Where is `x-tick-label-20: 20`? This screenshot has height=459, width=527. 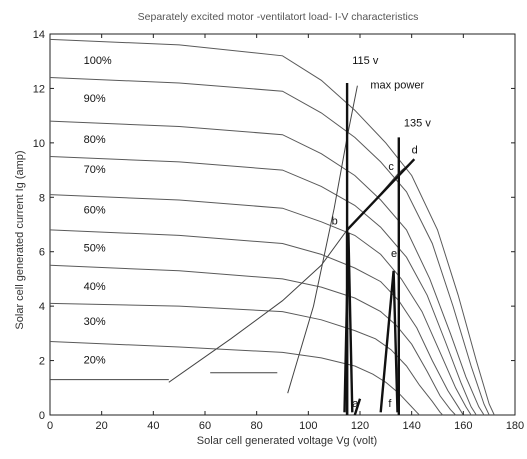 x-tick-label-20: 20 is located at coordinates (102, 426).